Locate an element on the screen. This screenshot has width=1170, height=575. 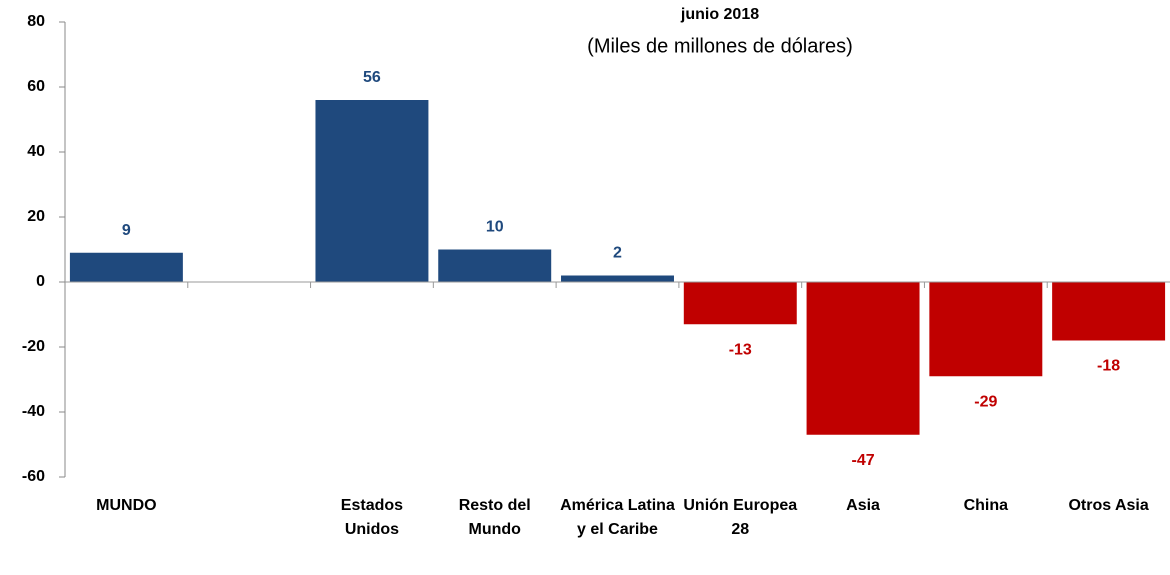
y-tick-label: 80 is located at coordinates (36, 21).